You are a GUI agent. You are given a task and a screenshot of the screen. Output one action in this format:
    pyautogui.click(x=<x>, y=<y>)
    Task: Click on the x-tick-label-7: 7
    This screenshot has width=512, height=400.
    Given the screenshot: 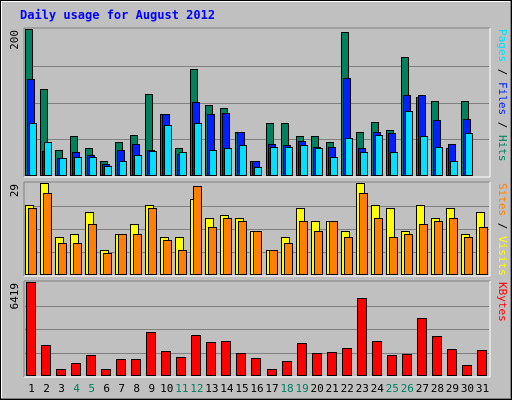 What is the action you would take?
    pyautogui.click(x=121, y=388)
    